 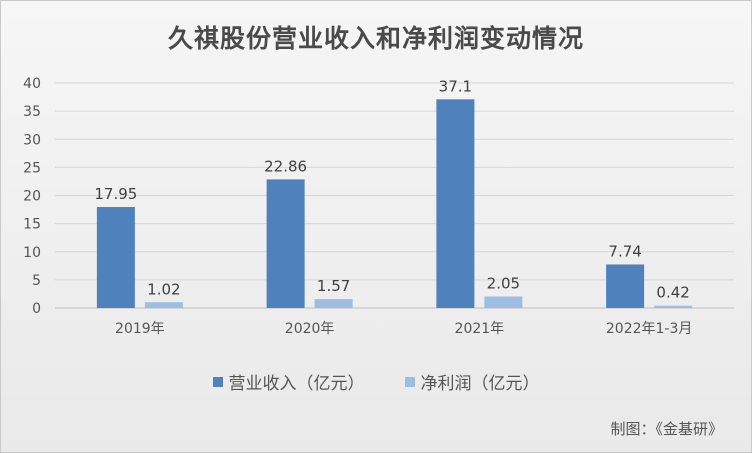 What do you see at coordinates (649, 329) in the screenshot?
I see `x-tick-label: 2022年1-3月` at bounding box center [649, 329].